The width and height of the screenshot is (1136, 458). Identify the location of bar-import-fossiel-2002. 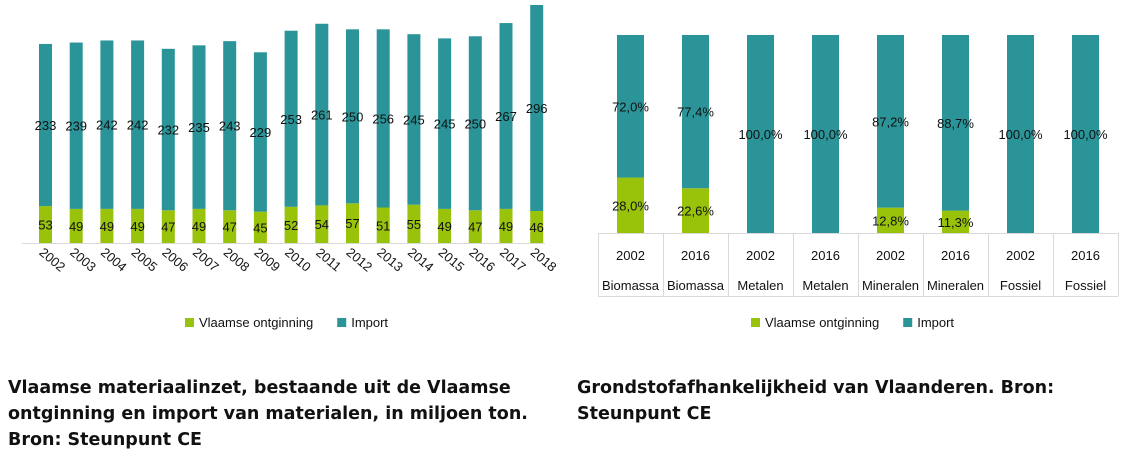
(1020, 134).